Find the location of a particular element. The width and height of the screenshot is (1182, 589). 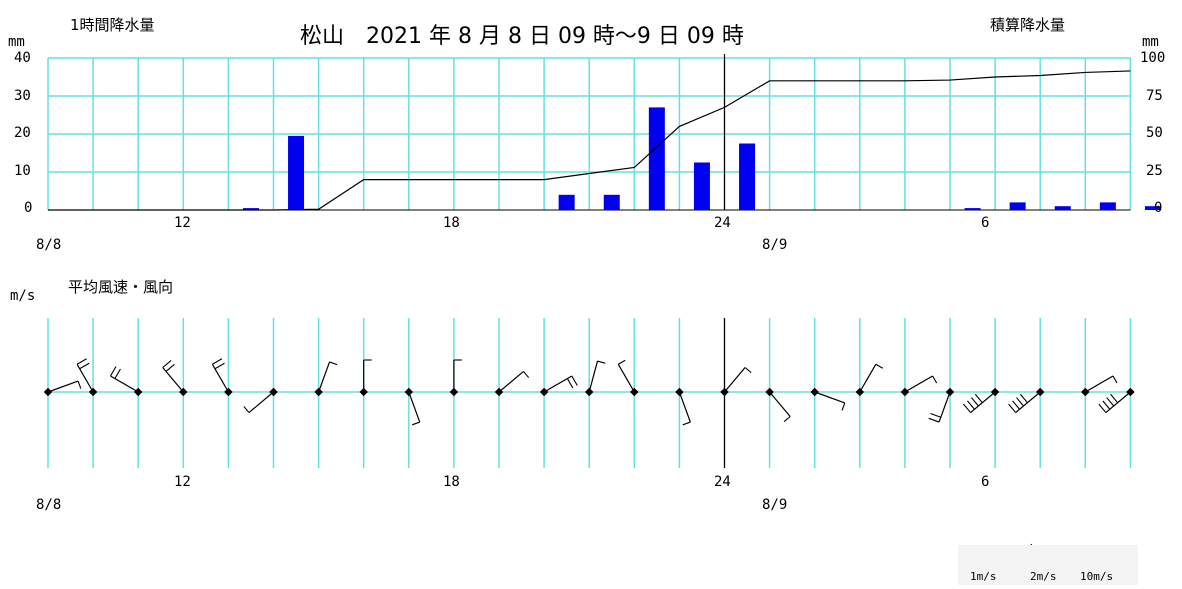

rain-x-tick-24: 24 is located at coordinates (722, 223).